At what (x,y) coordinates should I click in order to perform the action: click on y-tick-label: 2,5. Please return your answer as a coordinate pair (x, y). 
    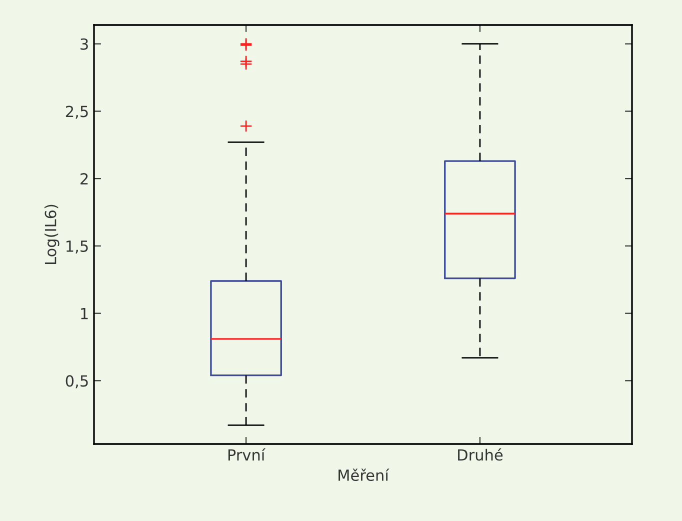
    Looking at the image, I should click on (77, 112).